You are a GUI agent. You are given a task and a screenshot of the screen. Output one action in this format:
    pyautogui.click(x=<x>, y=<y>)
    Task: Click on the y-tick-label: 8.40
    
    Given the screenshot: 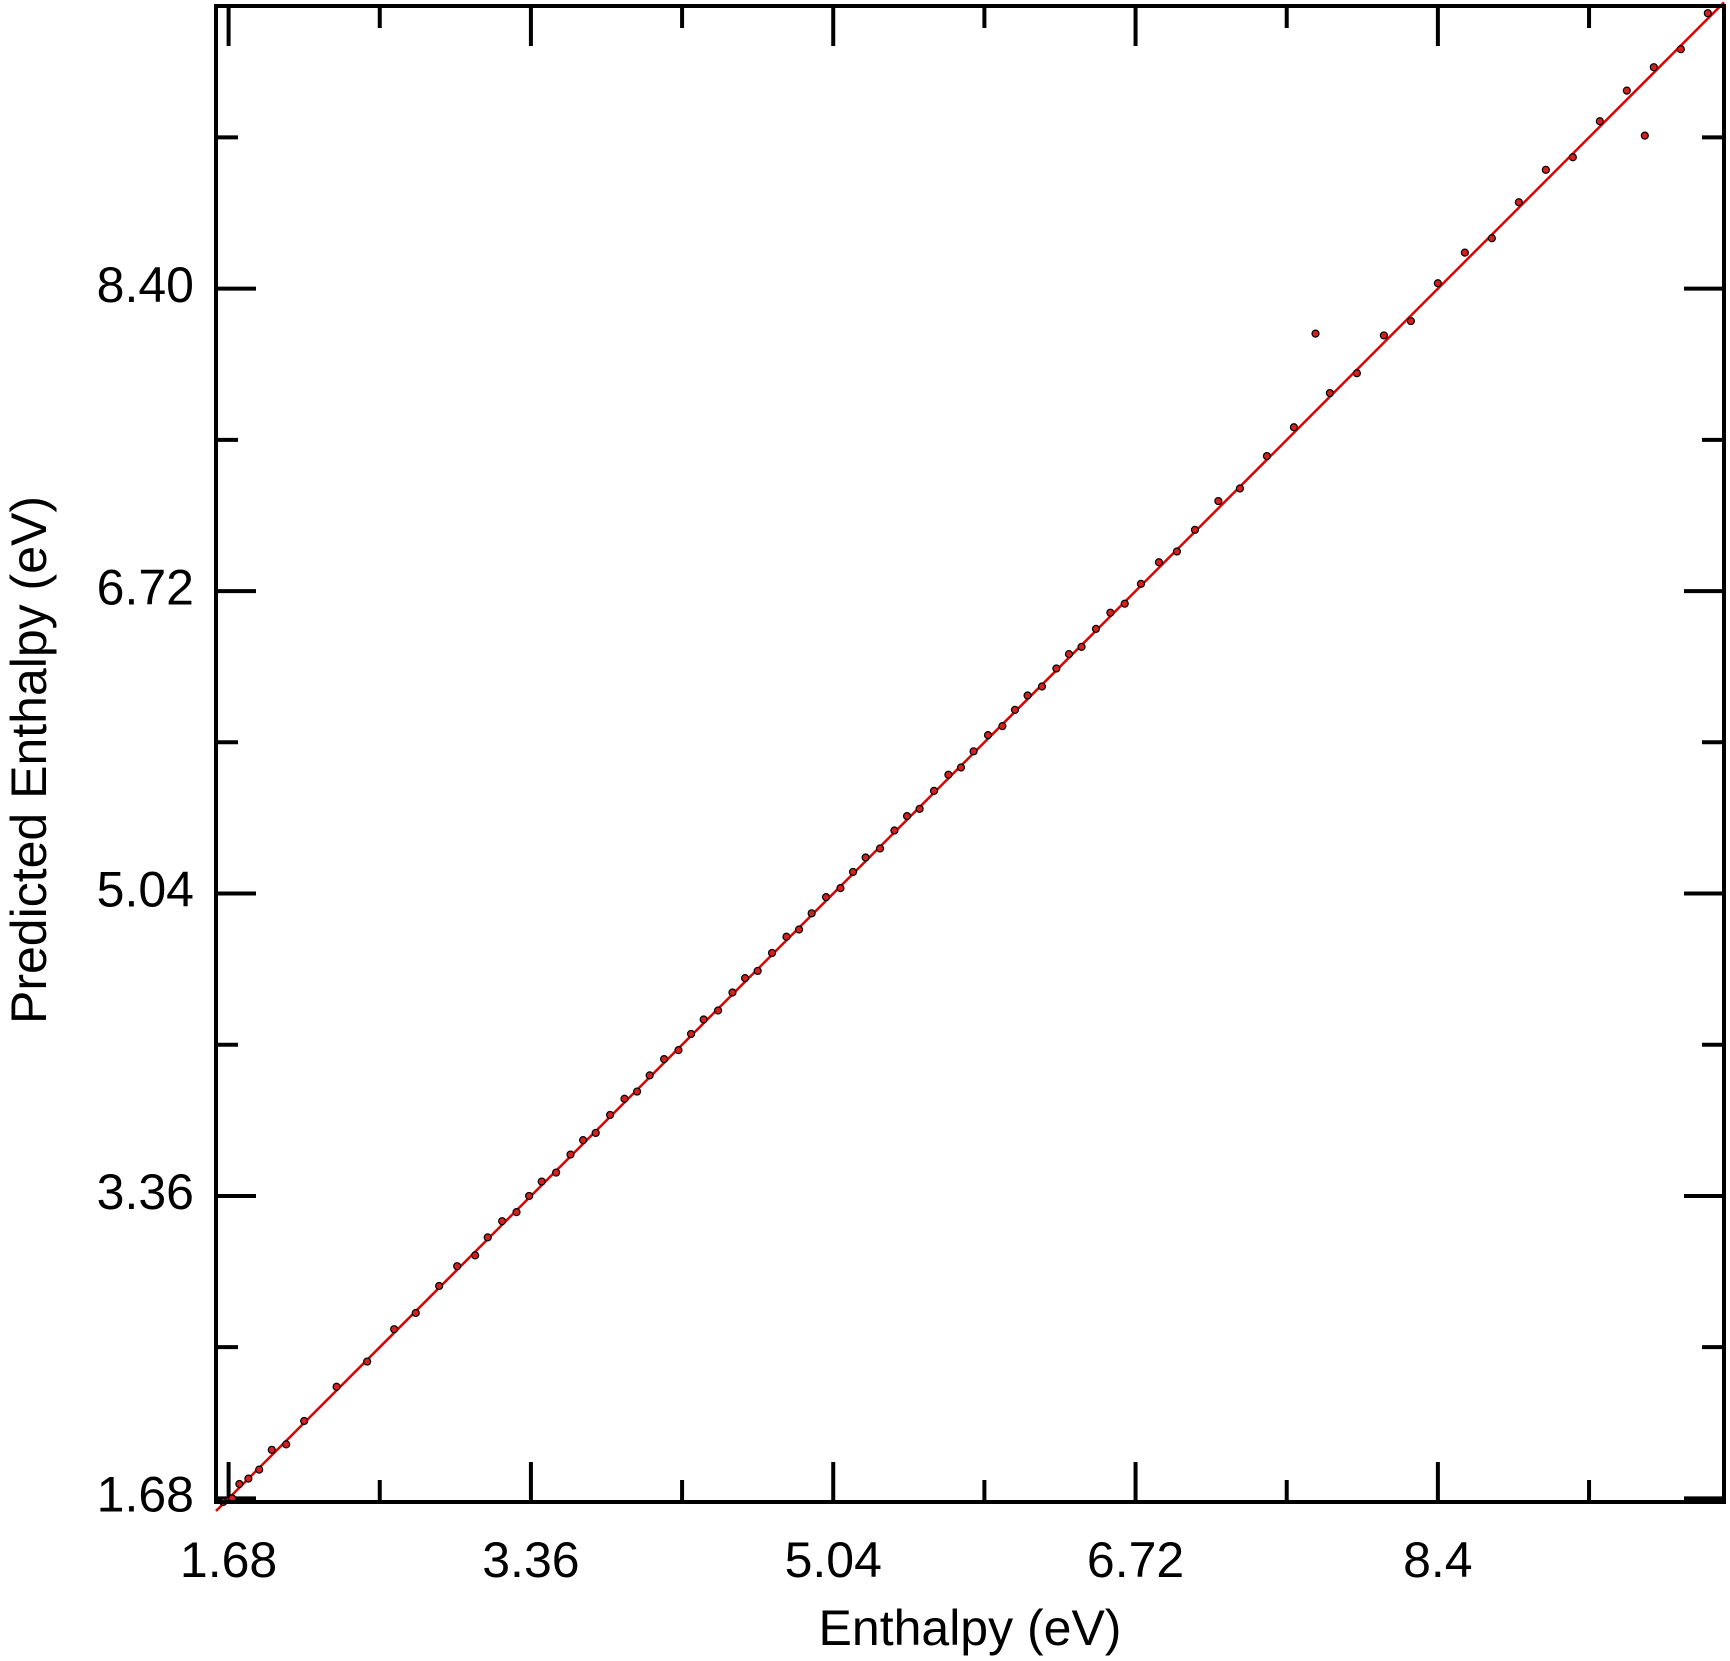 What is the action you would take?
    pyautogui.click(x=145, y=285)
    